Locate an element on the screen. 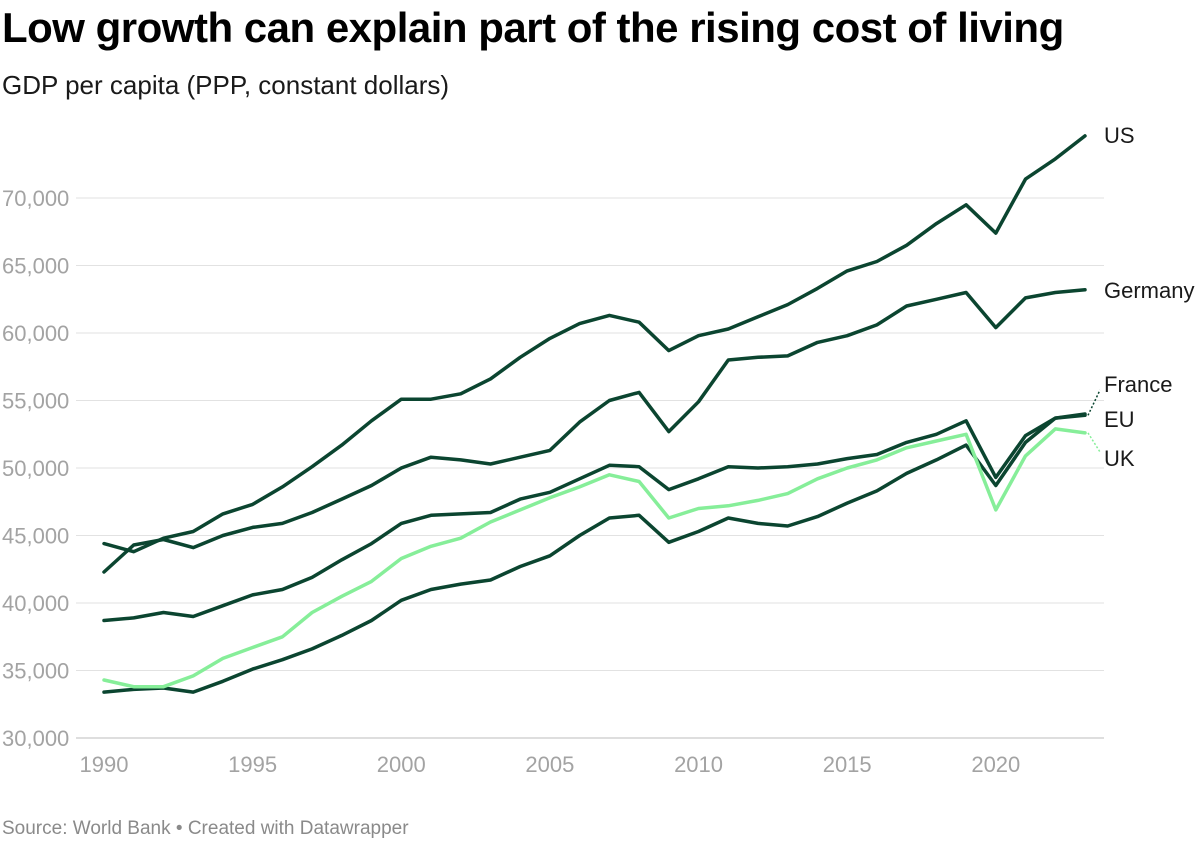  chart-subtitle: GDP per capita (PPP, constant dollars) is located at coordinates (226, 85).